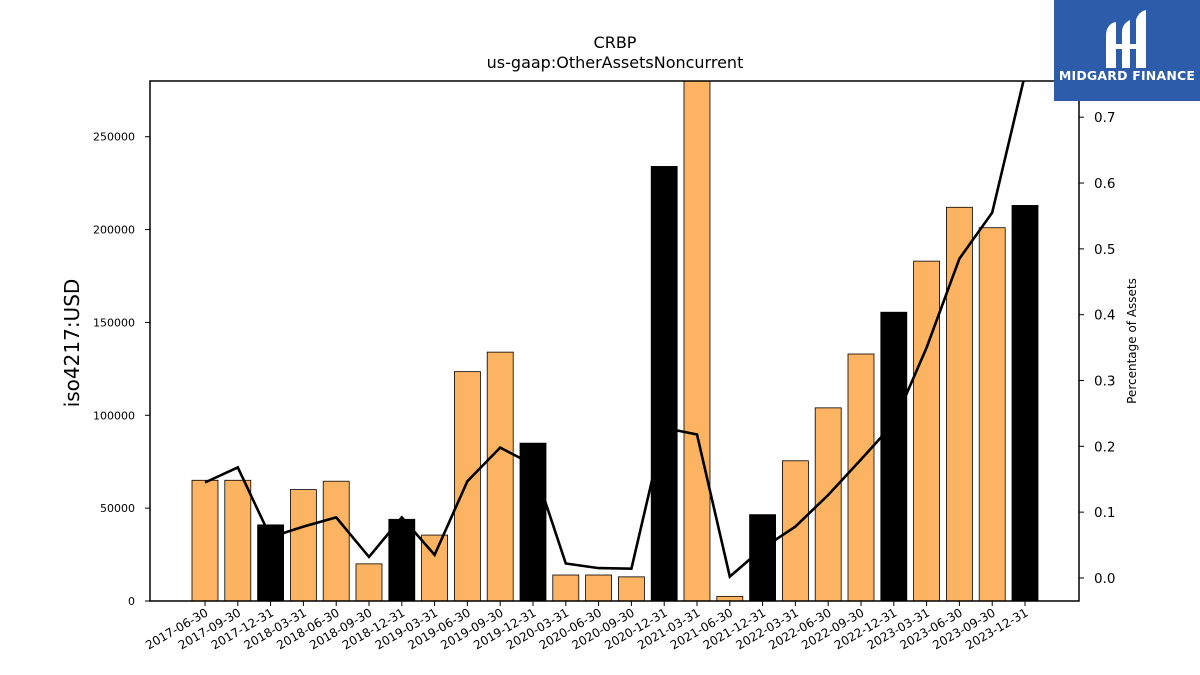  Describe the element at coordinates (1104, 316) in the screenshot. I see `y2-tick-label: 0.4` at that location.